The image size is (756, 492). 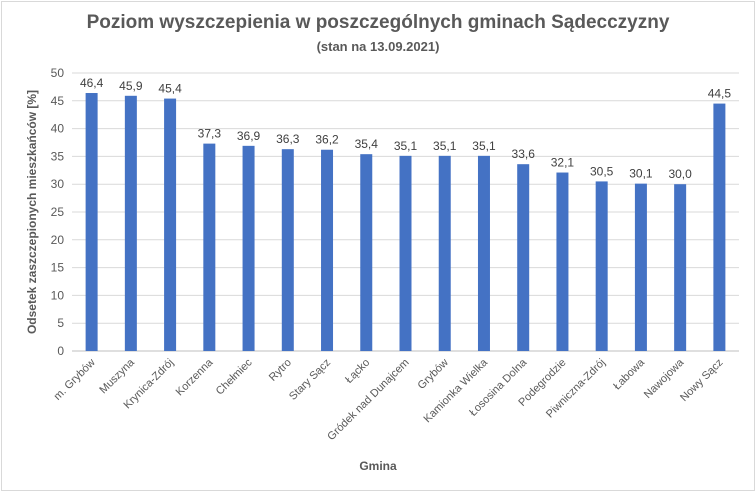 What do you see at coordinates (117, 376) in the screenshot?
I see `x-tick-label: Muszyna` at bounding box center [117, 376].